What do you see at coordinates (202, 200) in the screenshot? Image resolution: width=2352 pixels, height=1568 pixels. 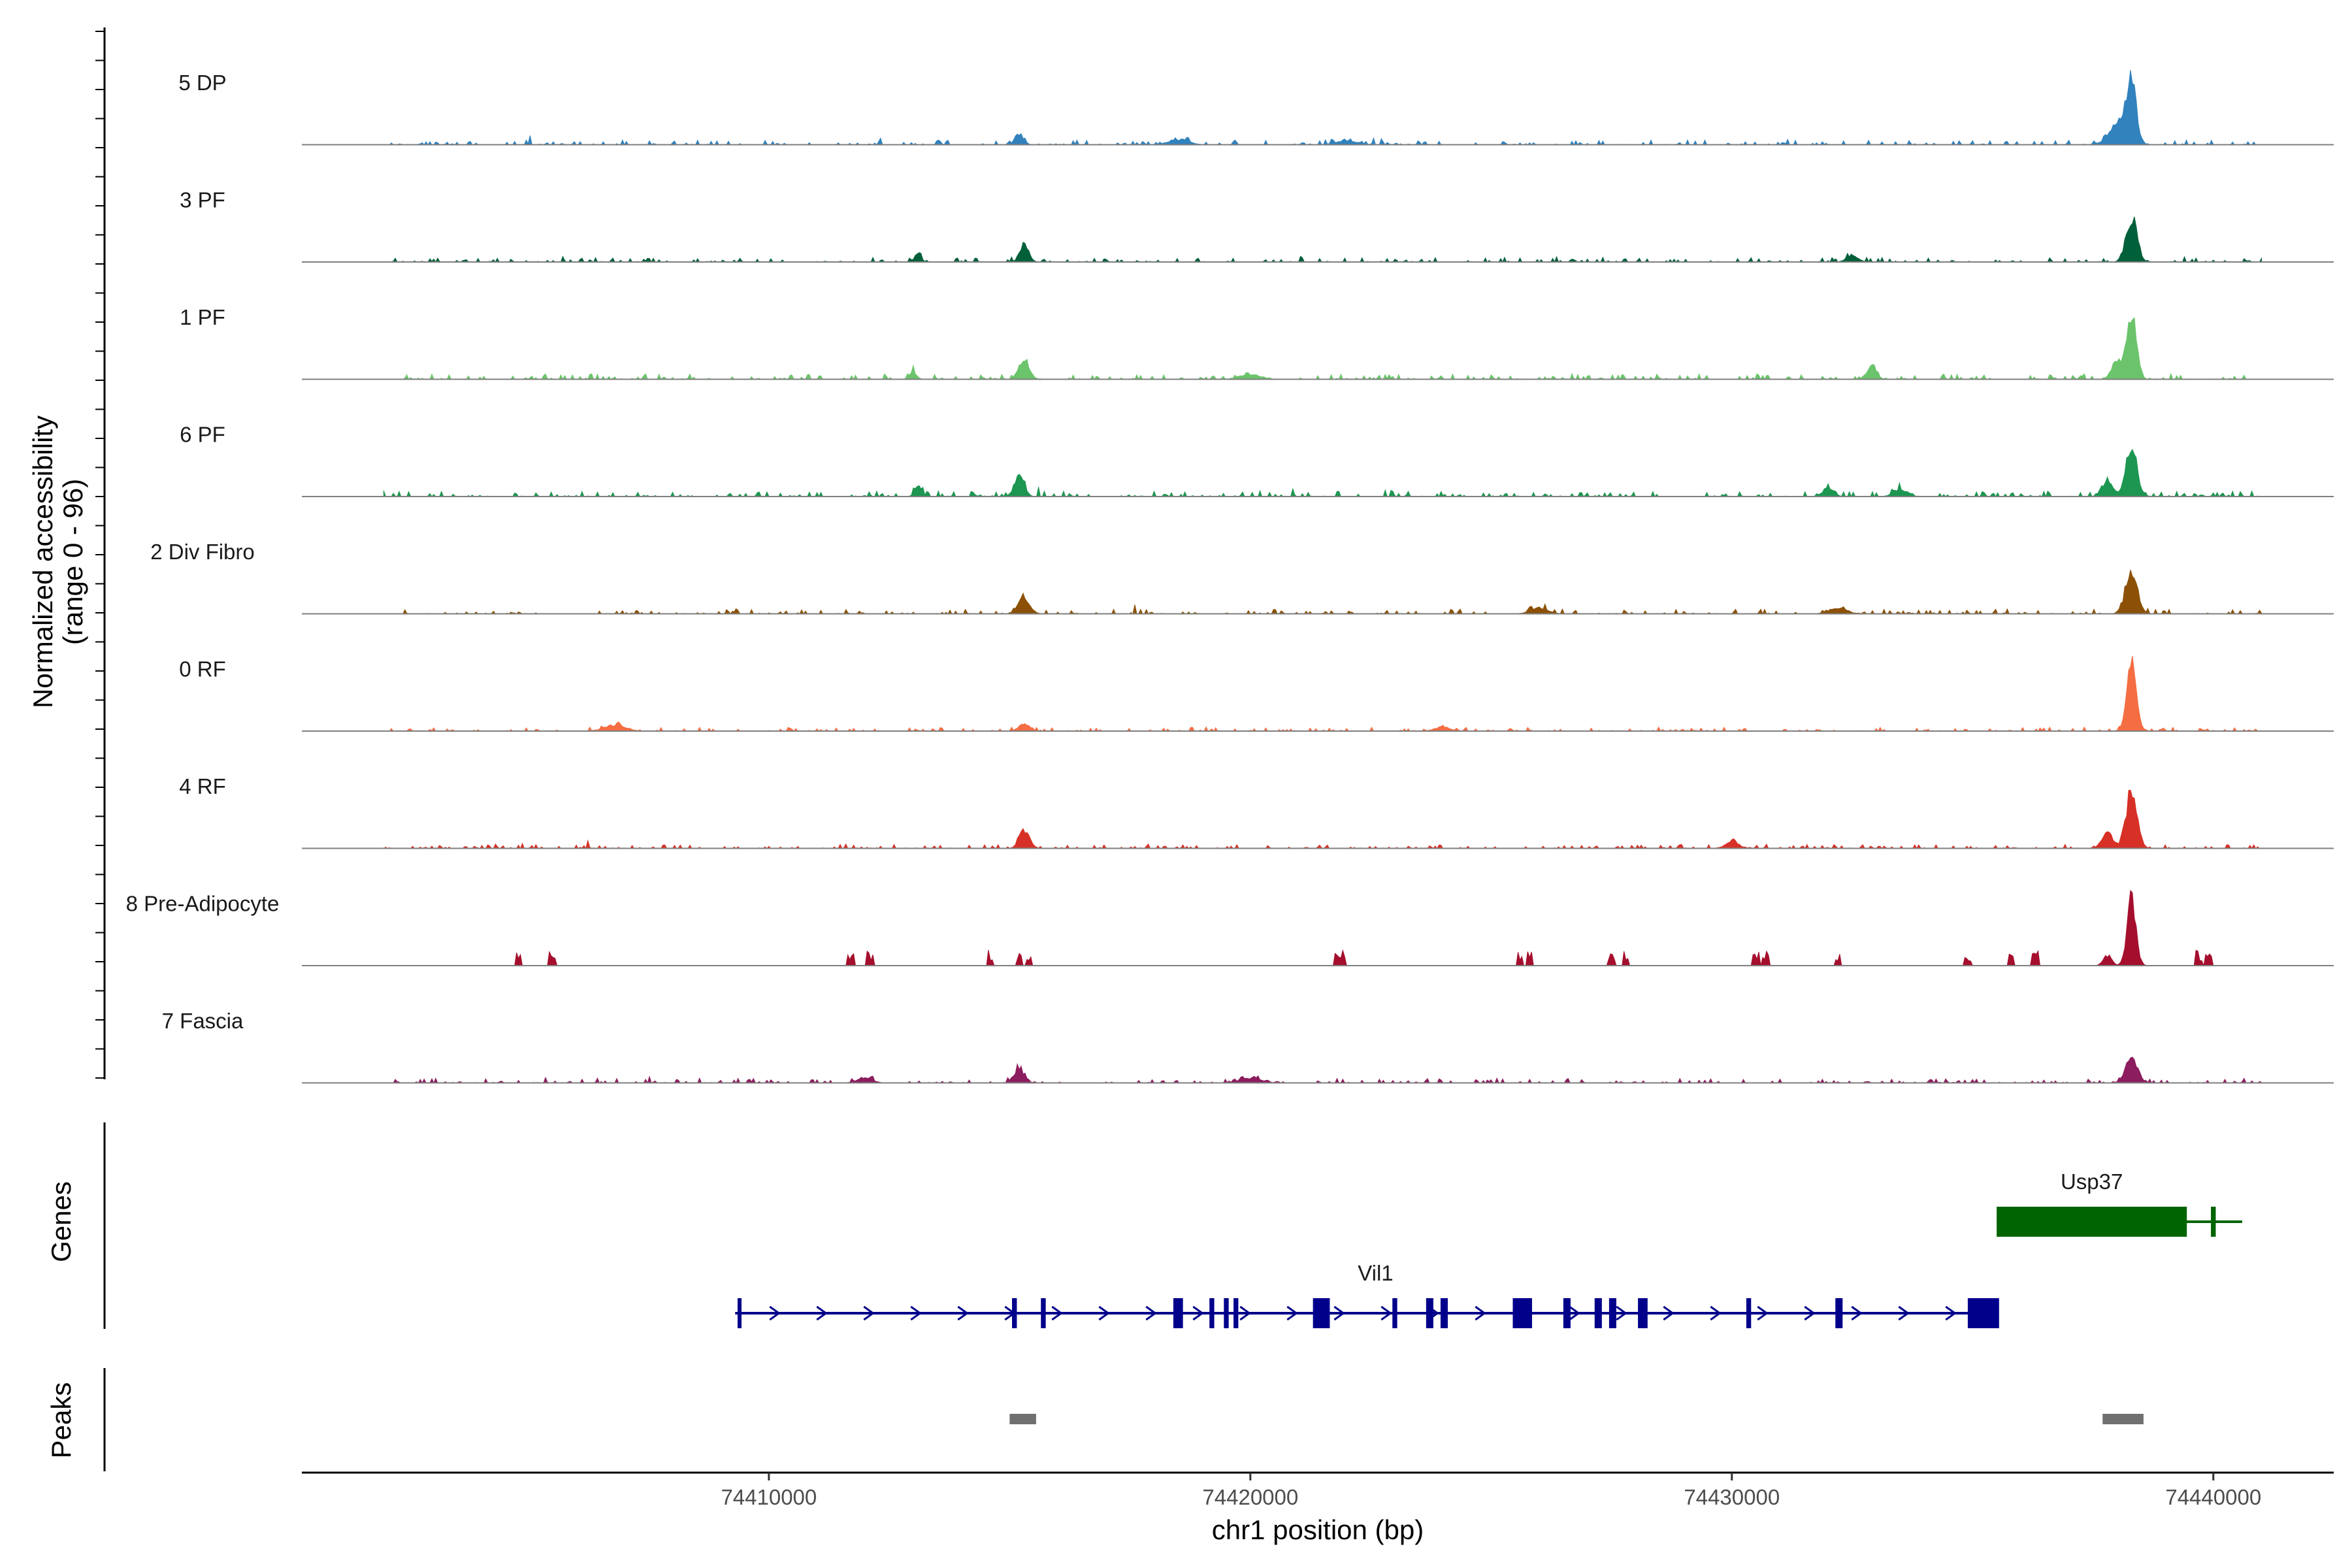 I see `track-label: 3 PF` at bounding box center [202, 200].